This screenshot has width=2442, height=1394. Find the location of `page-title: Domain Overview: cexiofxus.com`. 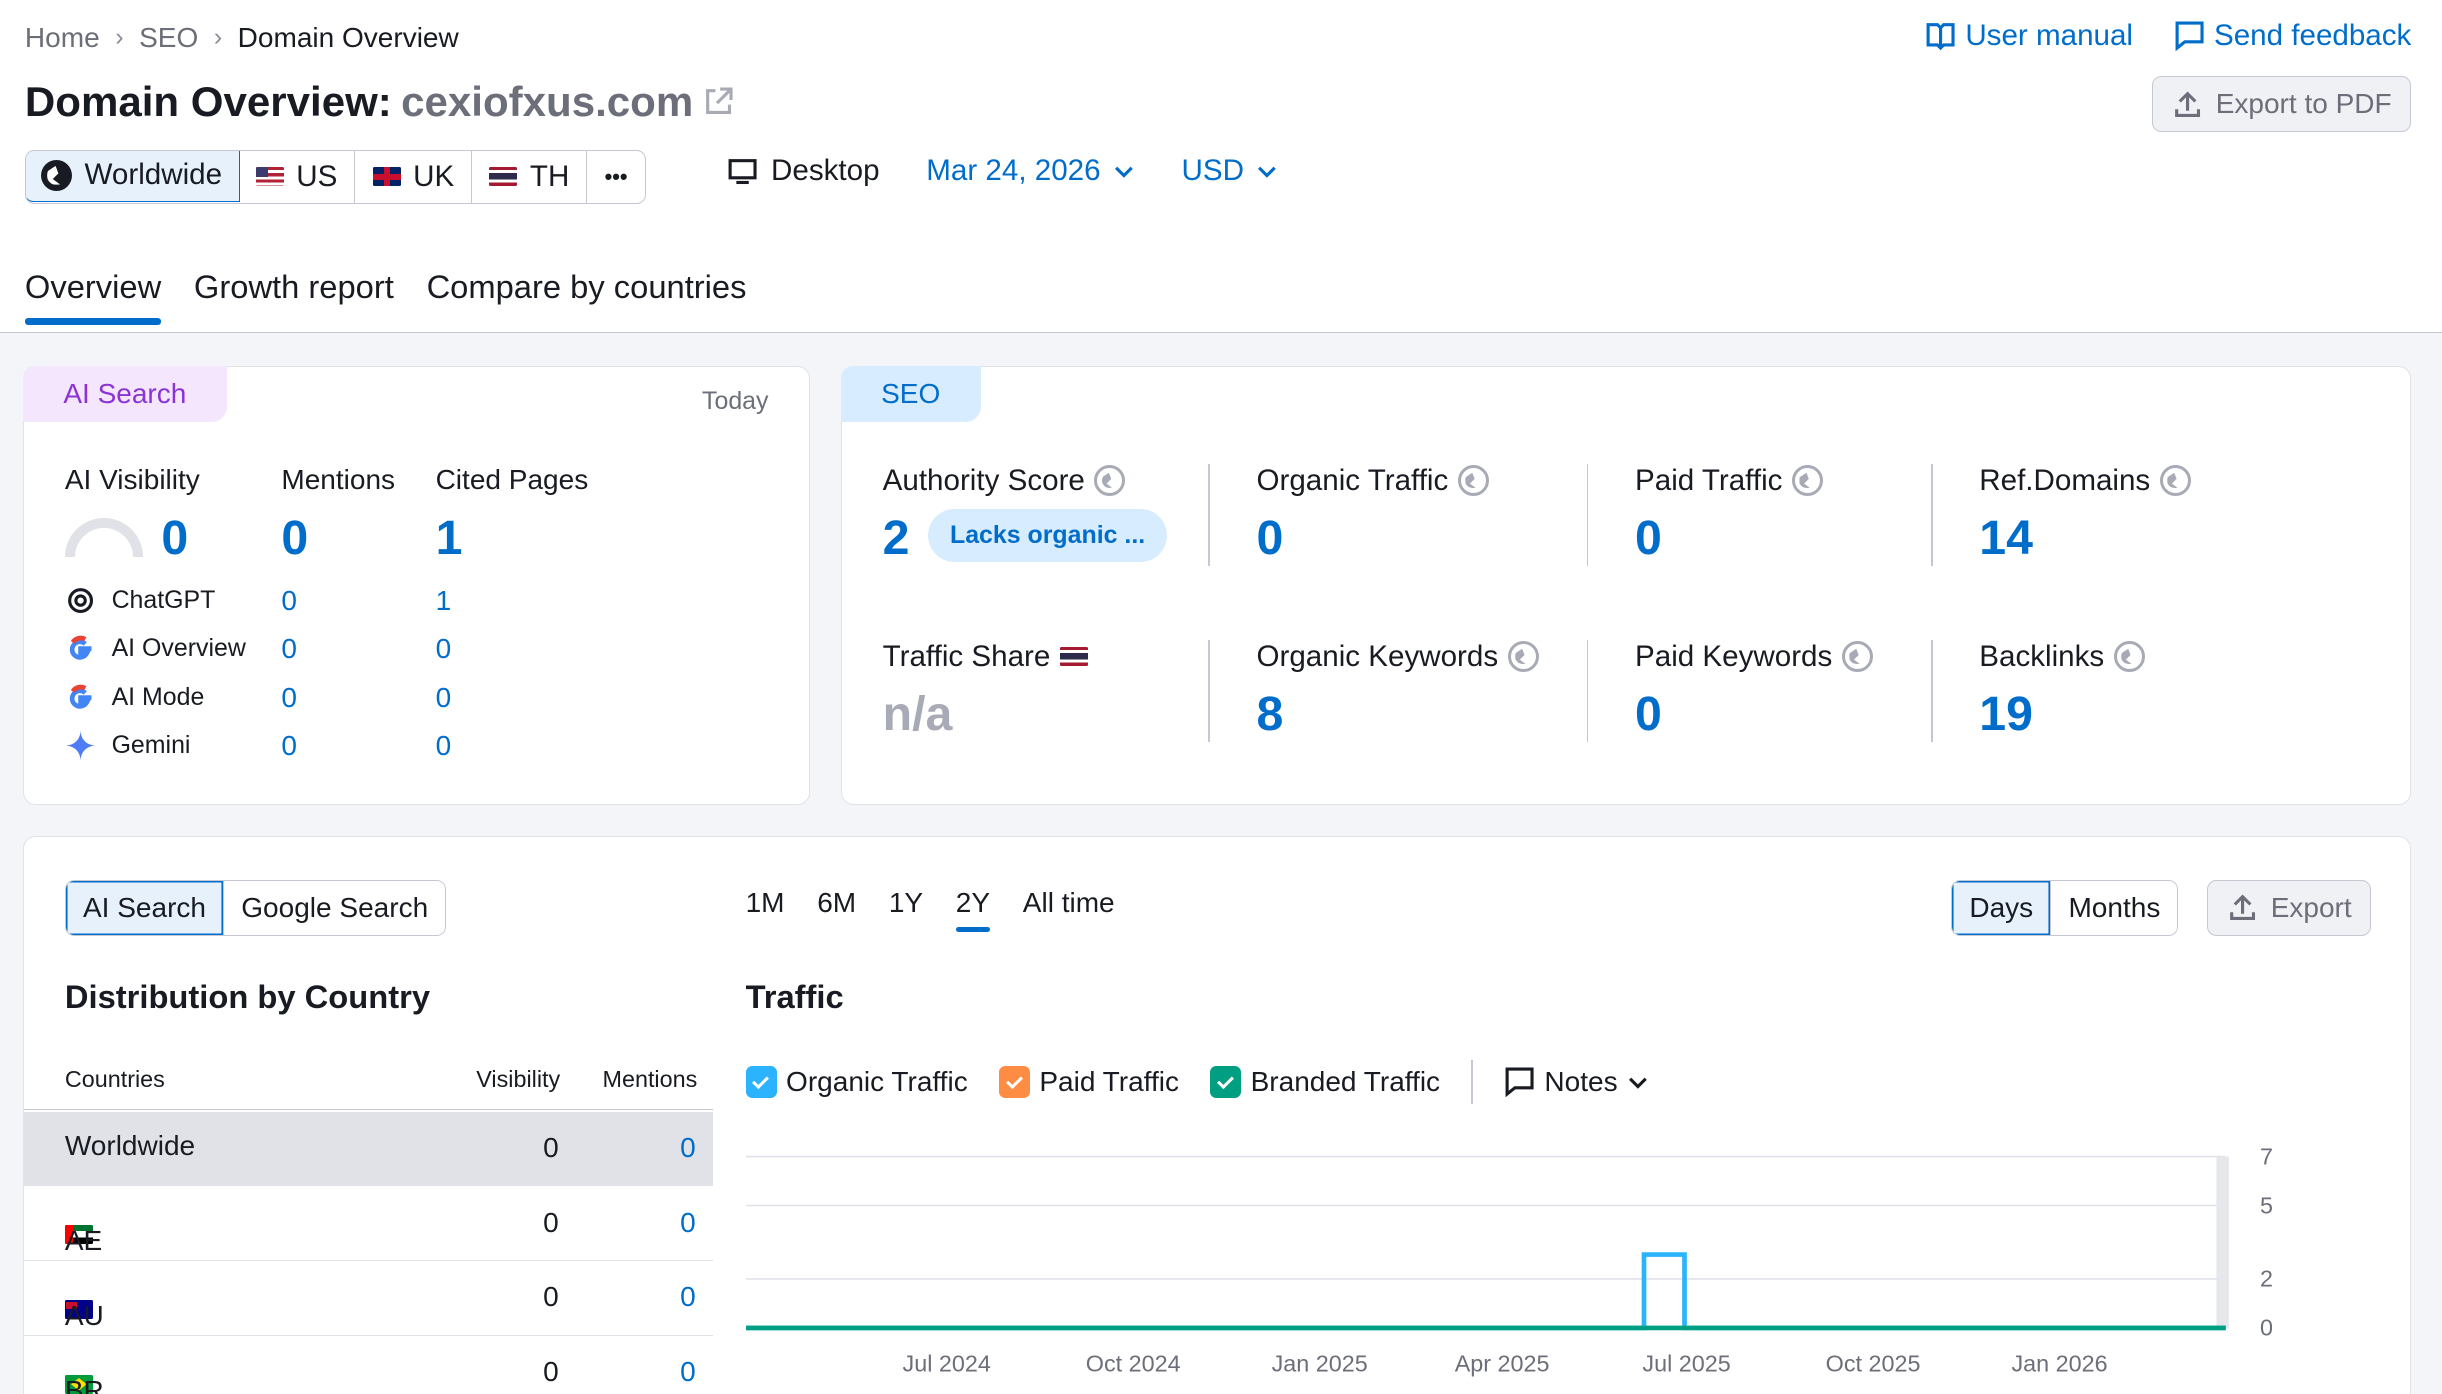

page-title: Domain Overview: cexiofxus.com is located at coordinates (379, 102).